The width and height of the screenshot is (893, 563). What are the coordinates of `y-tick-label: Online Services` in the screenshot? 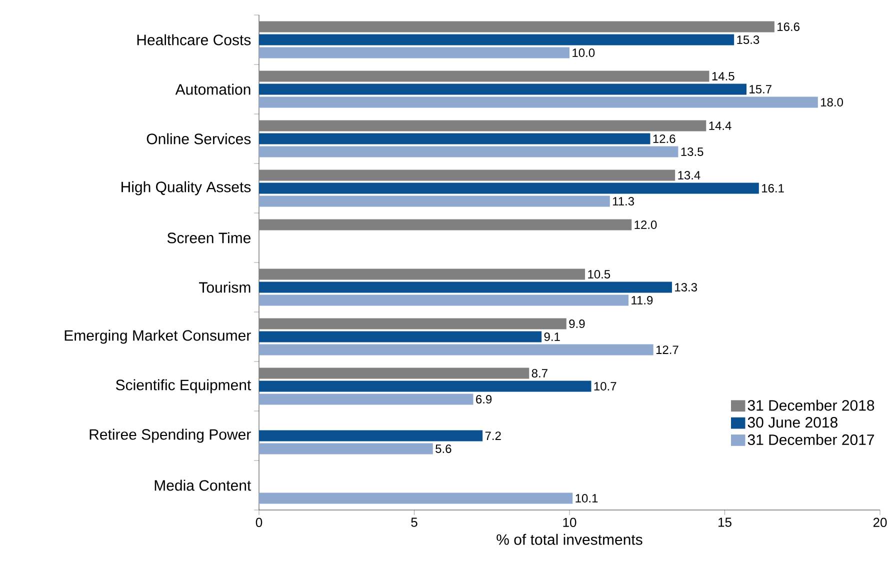 It's located at (198, 138).